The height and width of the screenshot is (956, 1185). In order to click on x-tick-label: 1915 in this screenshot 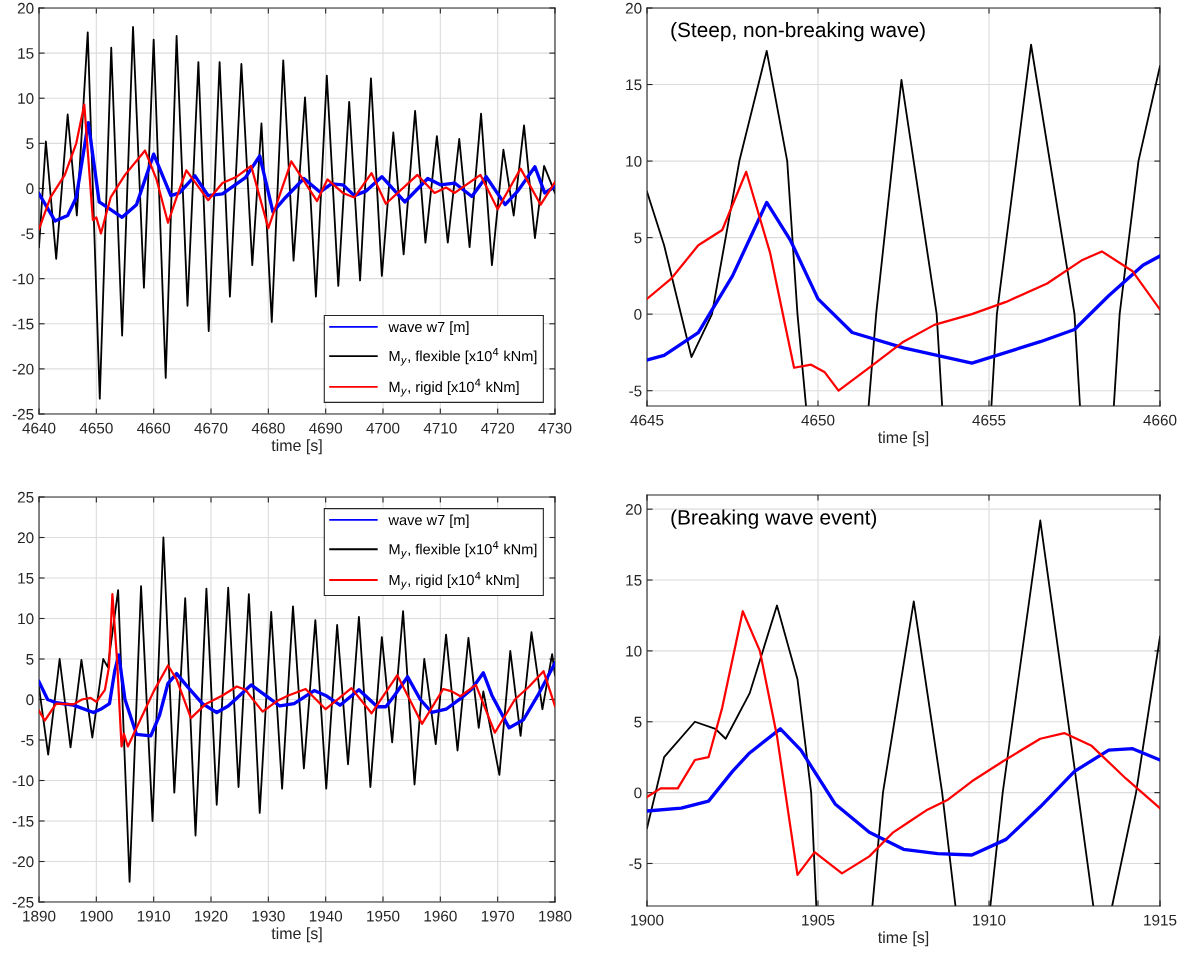, I will do `click(1160, 920)`.